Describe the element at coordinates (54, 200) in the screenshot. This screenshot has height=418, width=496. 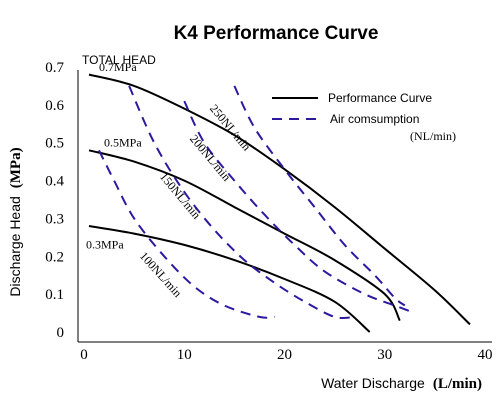
I see `y-tick-labels: 0 0.1 0.2 0.3 0.4 0.5 0.6 0.7` at that location.